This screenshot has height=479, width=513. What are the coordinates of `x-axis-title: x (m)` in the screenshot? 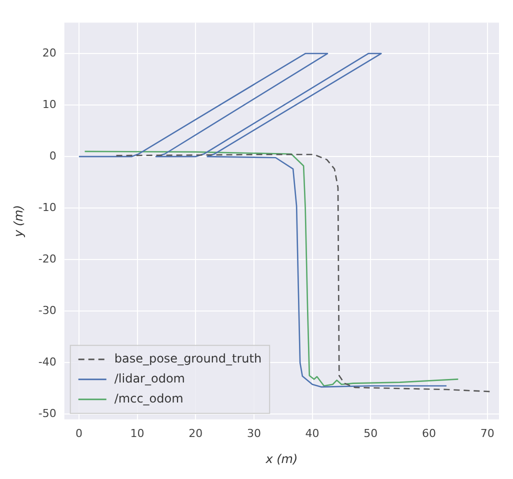 It's located at (281, 459).